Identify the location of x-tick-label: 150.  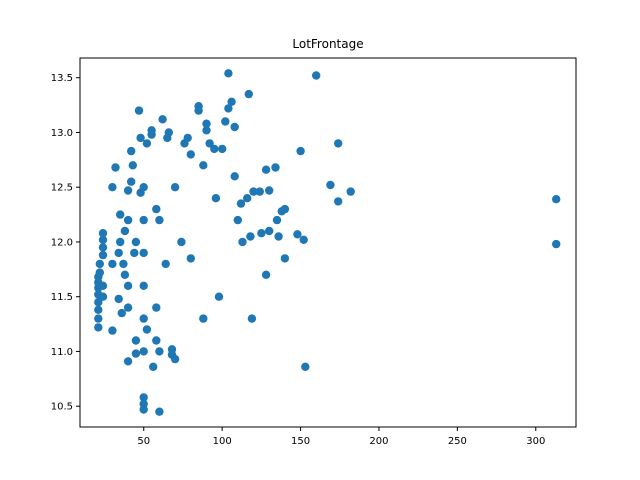
(300, 441).